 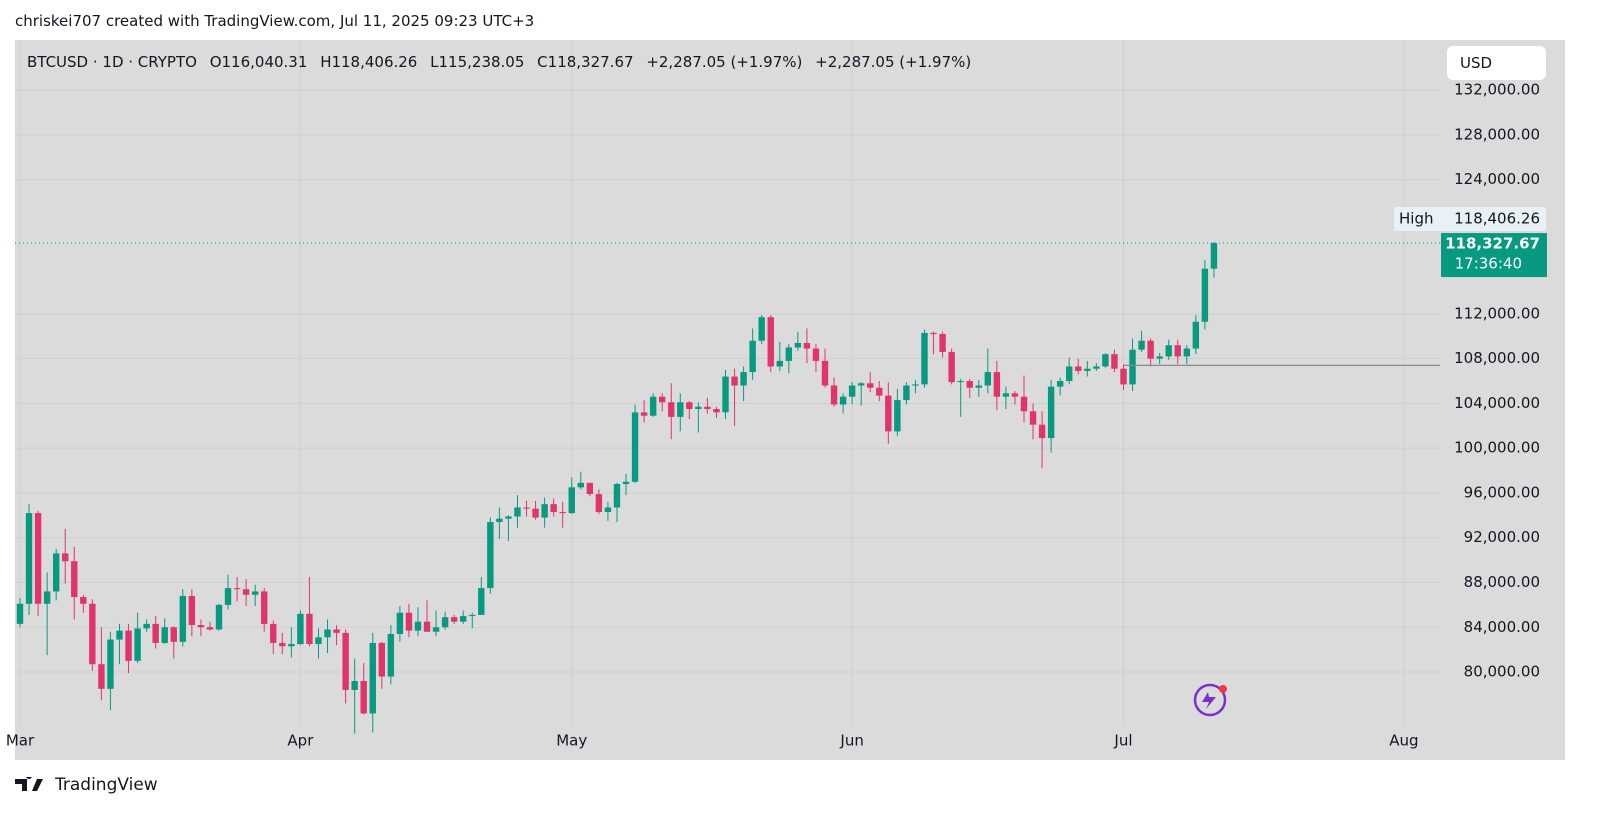 I want to click on y-tick-label: 84,000.00, so click(x=1502, y=627).